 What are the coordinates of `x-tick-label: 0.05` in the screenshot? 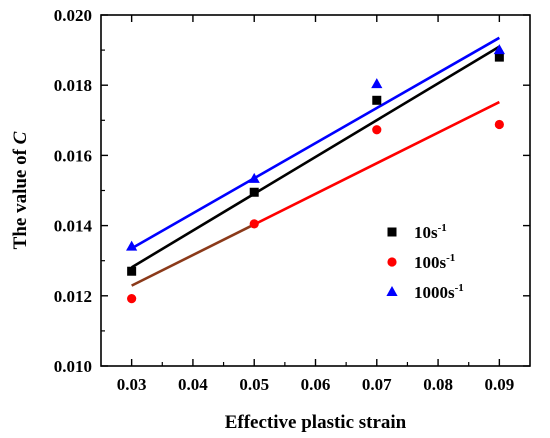 It's located at (254, 384).